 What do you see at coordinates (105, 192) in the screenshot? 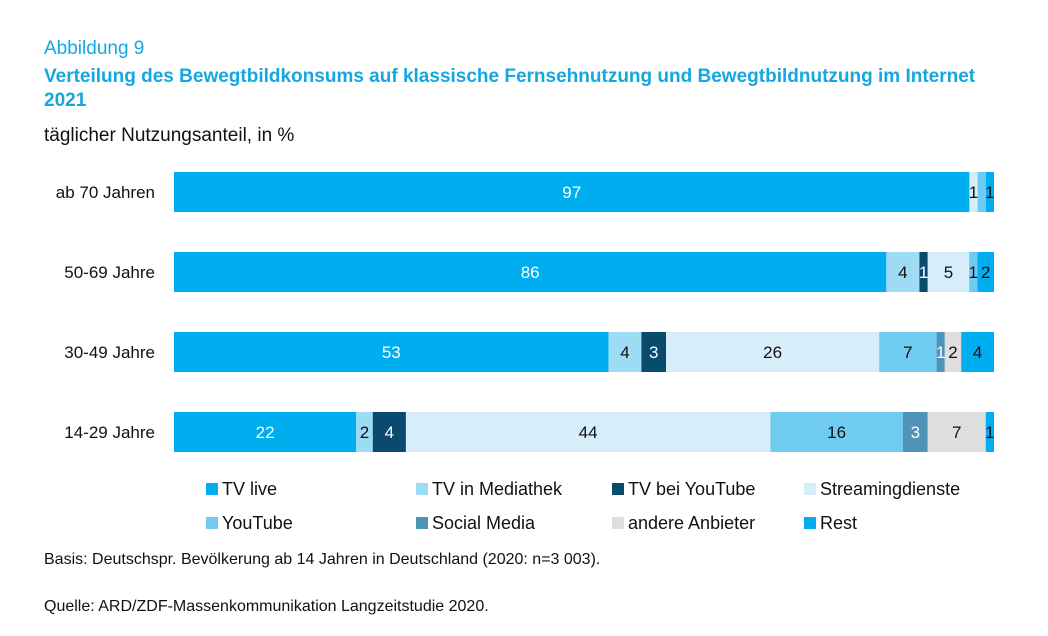
I see `category-label: ab 70 Jahren` at bounding box center [105, 192].